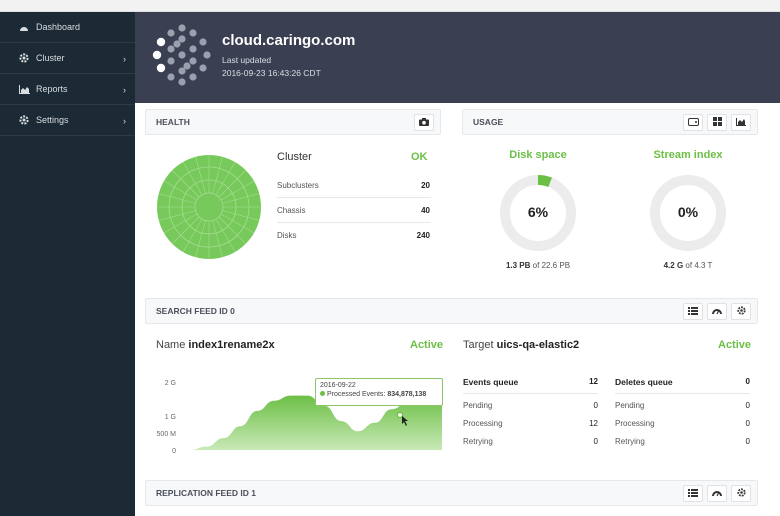 This screenshot has width=780, height=516. Describe the element at coordinates (521, 345) in the screenshot. I see `feed-target: Target uics-qa-elastic2` at that location.